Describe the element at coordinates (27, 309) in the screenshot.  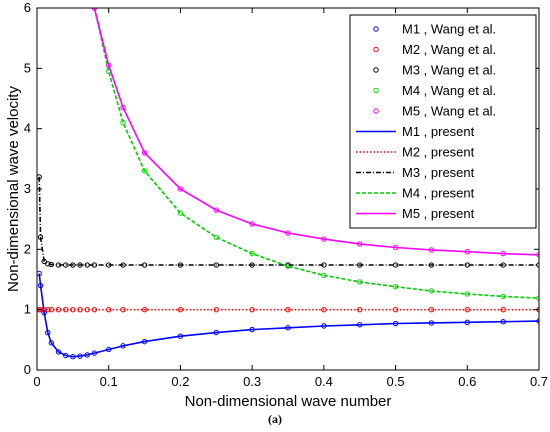
I see `y-tick-label: 1` at that location.